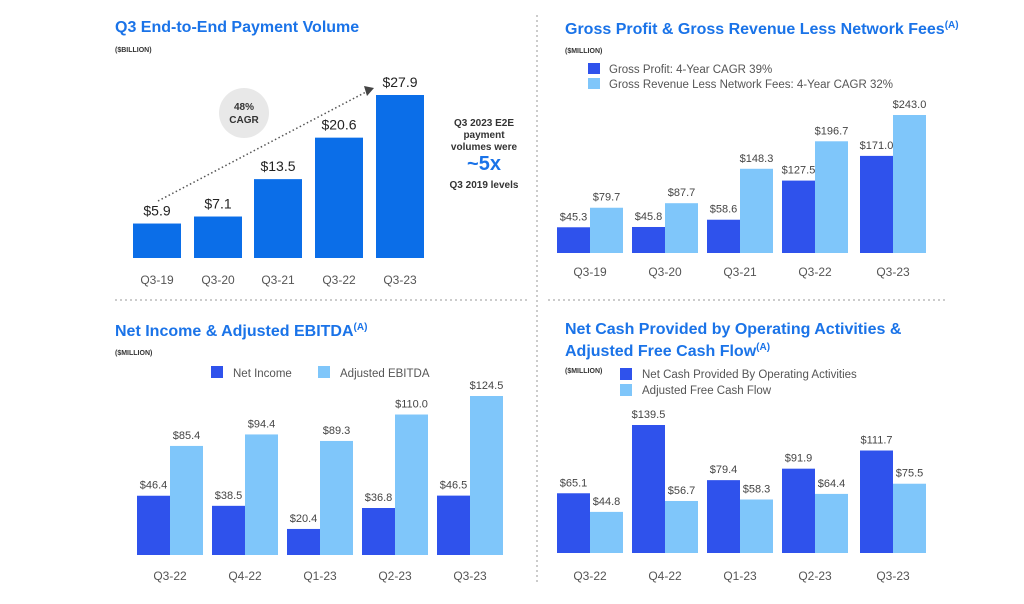  Describe the element at coordinates (217, 204) in the screenshot. I see `data-label: $7.1` at that location.